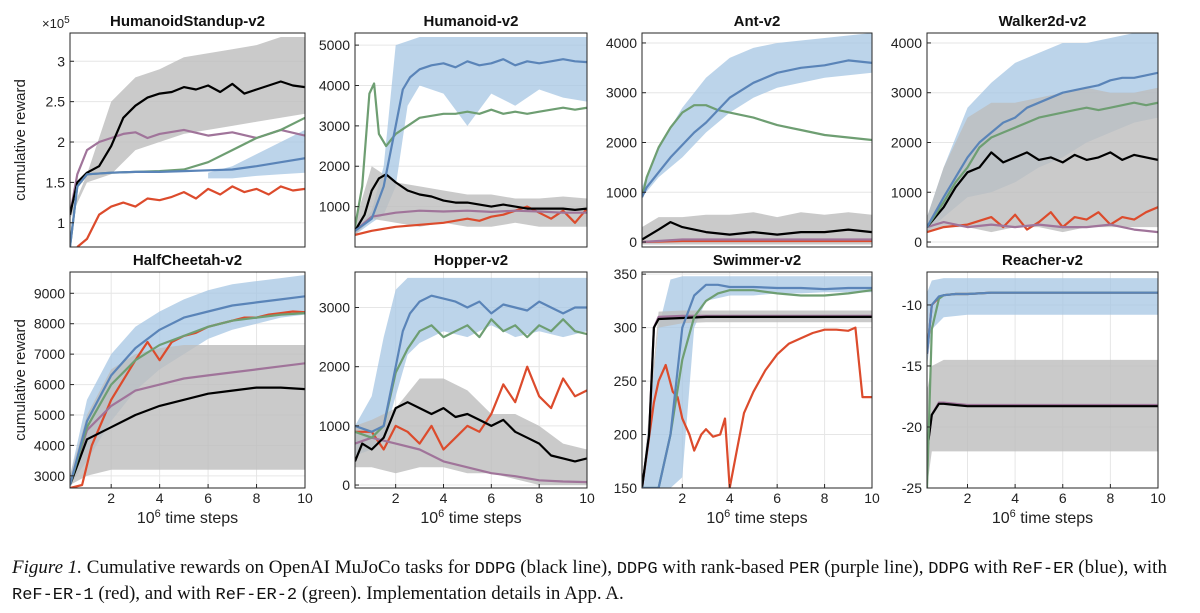 Image resolution: width=1200 pixels, height=613 pixels. What do you see at coordinates (61, 223) in the screenshot?
I see `y-tick-label: 1` at bounding box center [61, 223].